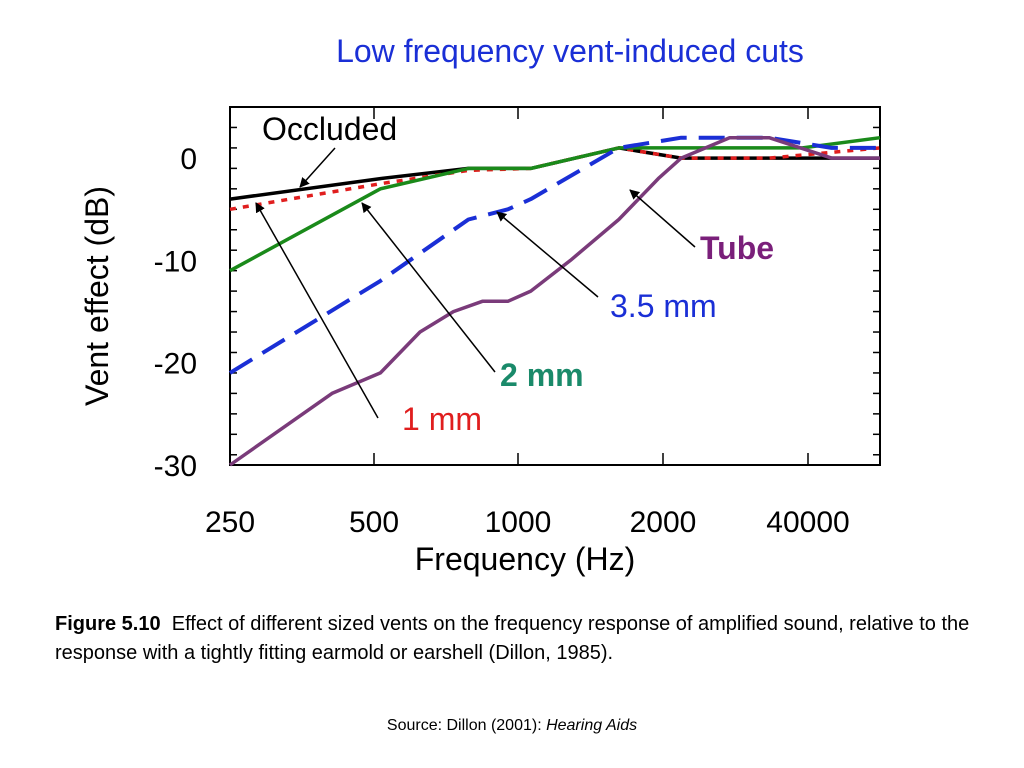 The width and height of the screenshot is (1024, 768). What do you see at coordinates (547, 254) in the screenshot?
I see `arrow-3-5mm` at bounding box center [547, 254].